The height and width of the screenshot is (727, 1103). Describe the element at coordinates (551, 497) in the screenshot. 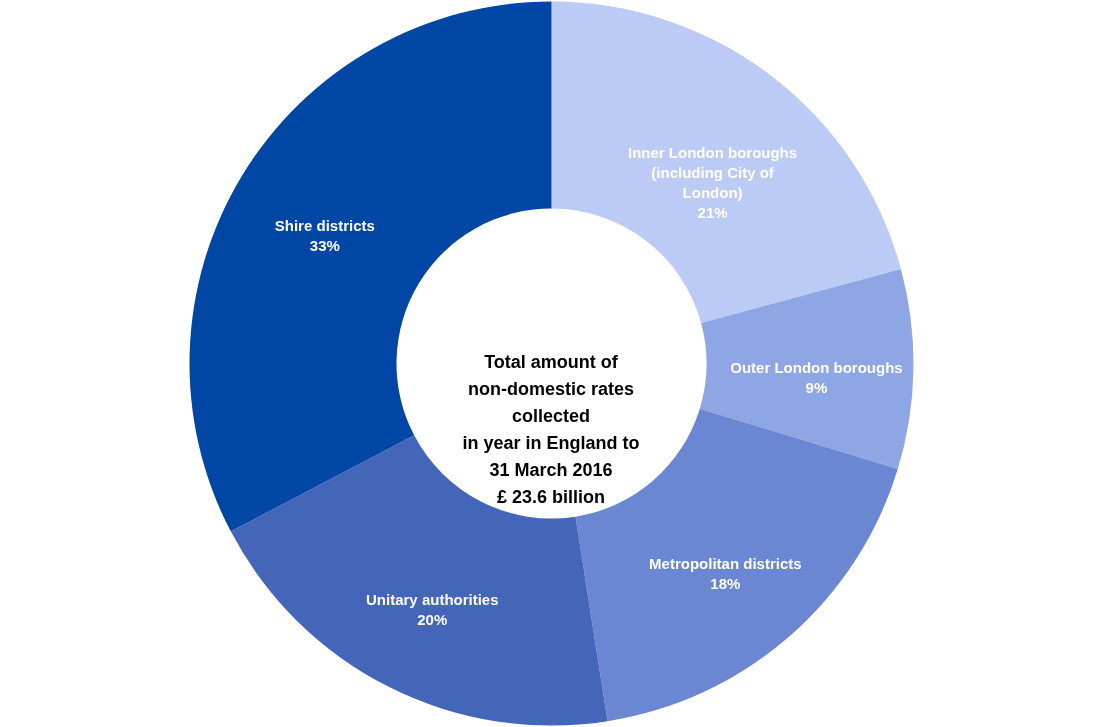

I see `text: £ 23.6 billion` at that location.